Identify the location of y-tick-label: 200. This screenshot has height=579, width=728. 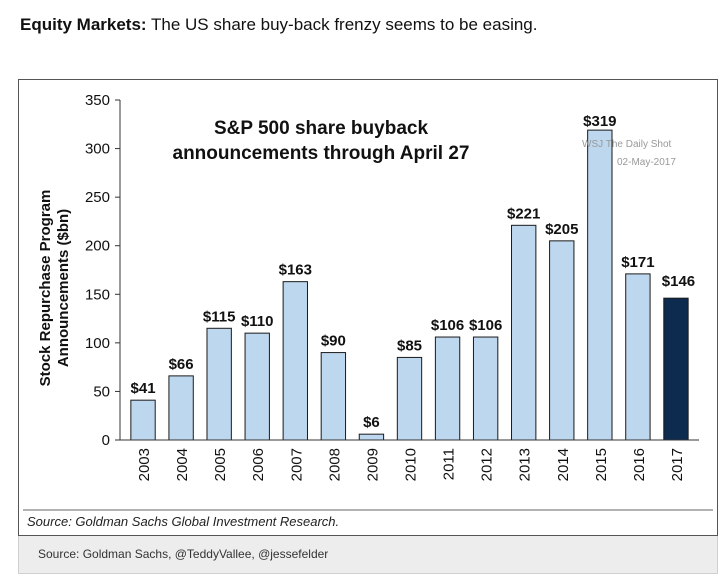
(97, 246).